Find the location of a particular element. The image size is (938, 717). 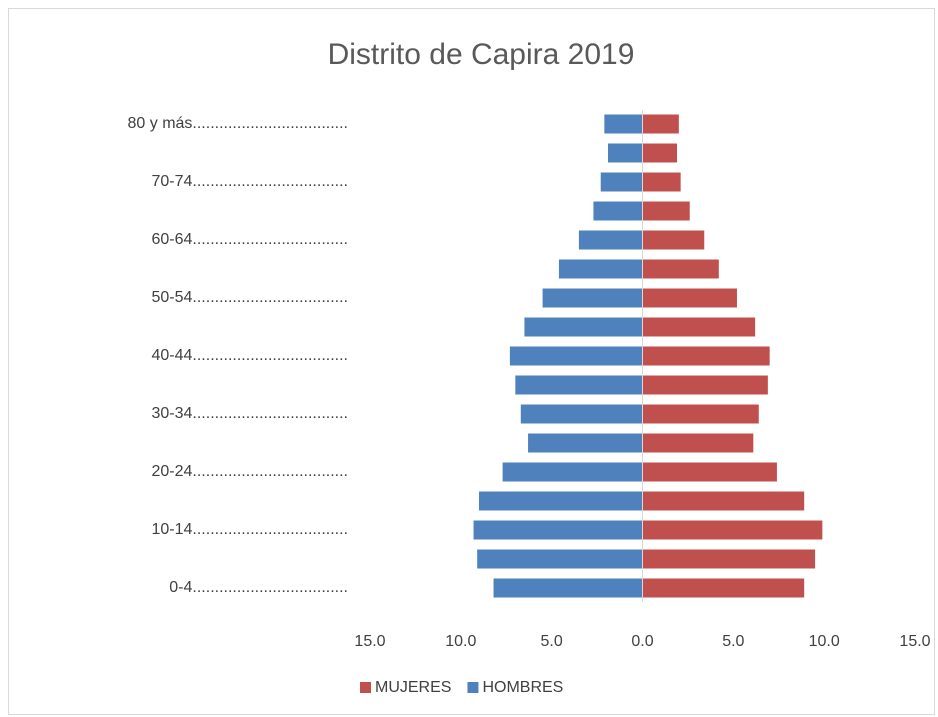

x-tick-label: 0.0 is located at coordinates (642, 641).